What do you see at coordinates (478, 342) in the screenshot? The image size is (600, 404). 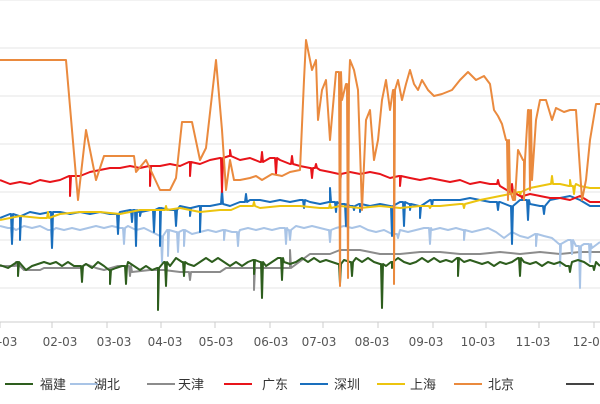 I see `x-tick-label: 10-03` at bounding box center [478, 342].